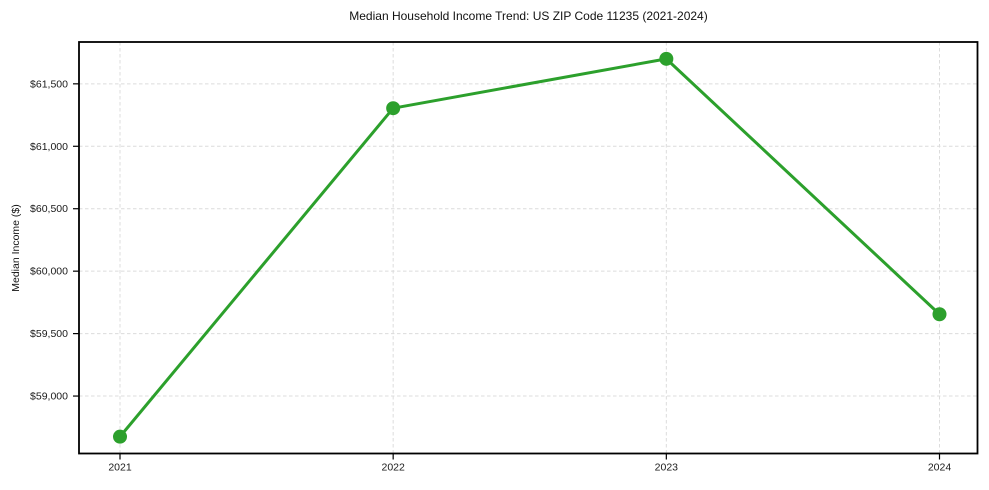 Image resolution: width=989 pixels, height=490 pixels. Describe the element at coordinates (120, 468) in the screenshot. I see `x-tick-label: 2021` at that location.